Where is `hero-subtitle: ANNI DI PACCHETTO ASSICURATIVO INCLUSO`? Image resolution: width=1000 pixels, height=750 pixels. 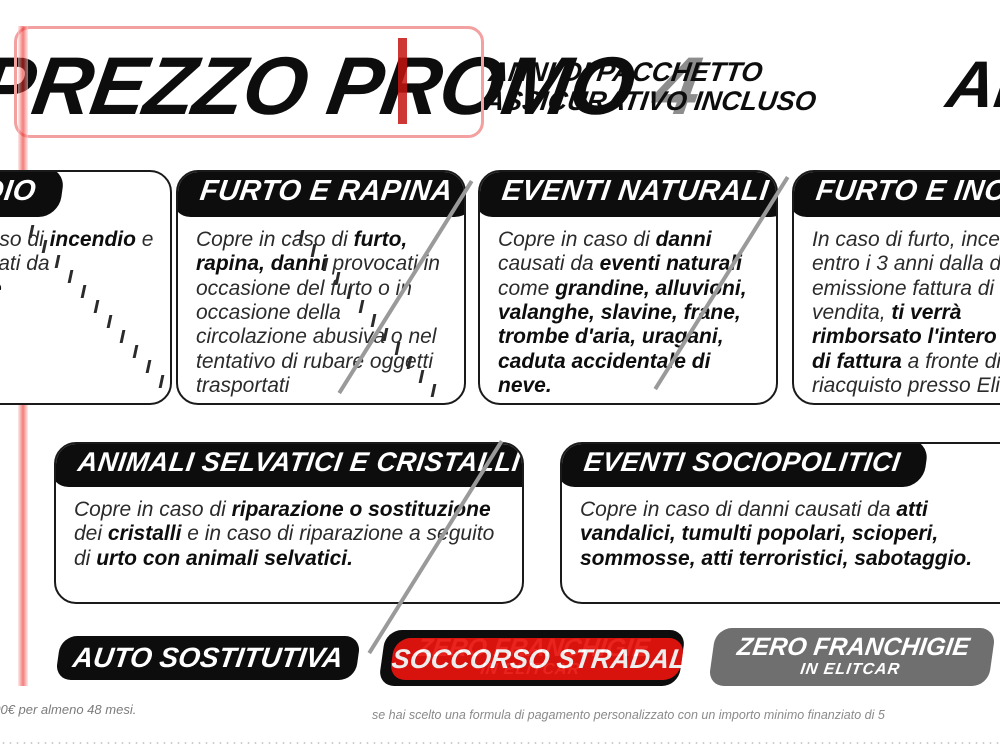 hero-subtitle: ANNI DI PACCHETTO ASSICURATIVO INCLUSO is located at coordinates (650, 86).